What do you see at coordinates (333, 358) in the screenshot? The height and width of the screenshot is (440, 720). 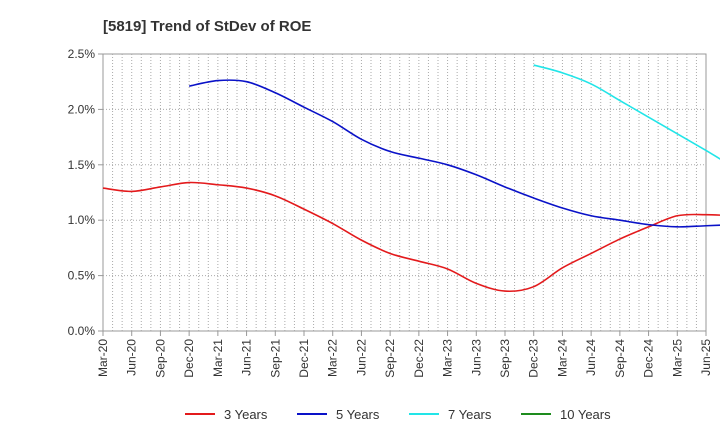 I see `x-tick-label: Mar-22` at bounding box center [333, 358].